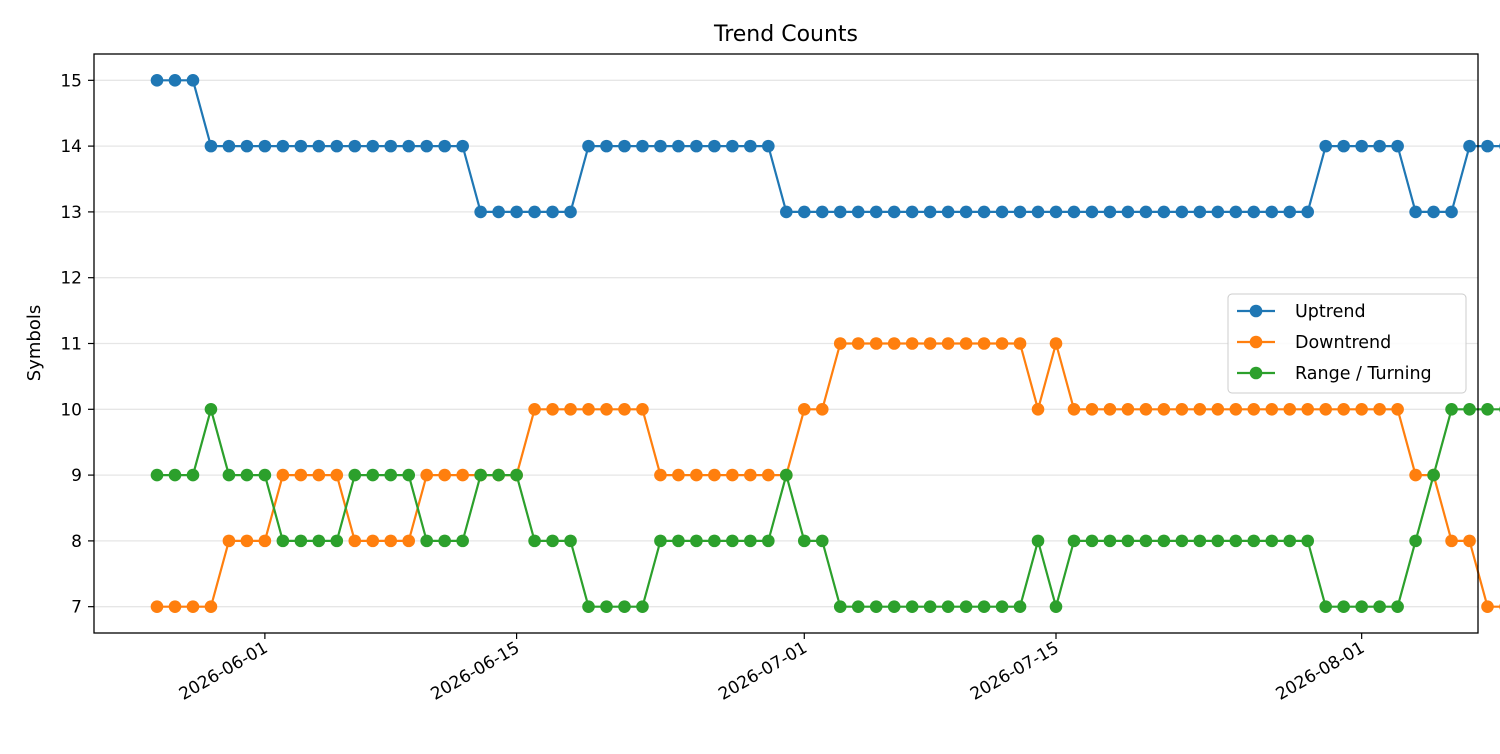 The height and width of the screenshot is (754, 1500). I want to click on y-tick-label: 10, so click(71, 410).